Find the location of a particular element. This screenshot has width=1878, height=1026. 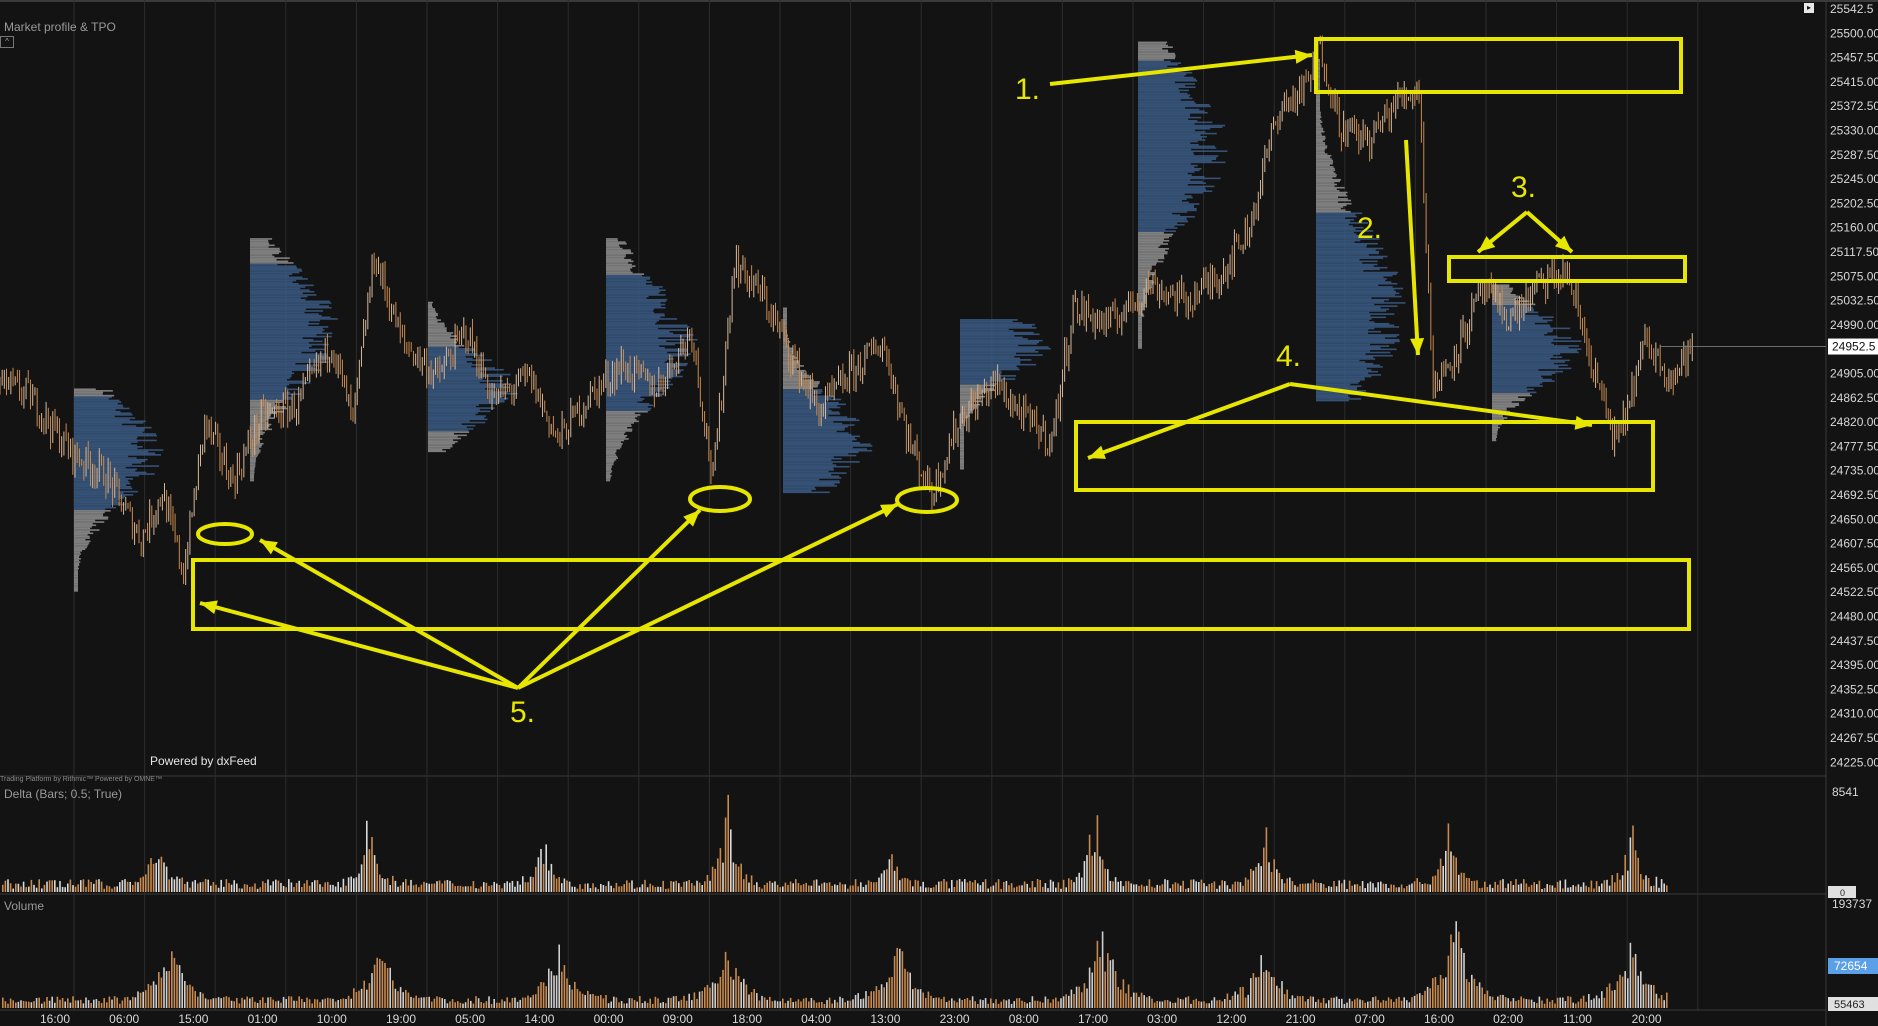

time-tick-label: 11:00 is located at coordinates (1577, 1019).